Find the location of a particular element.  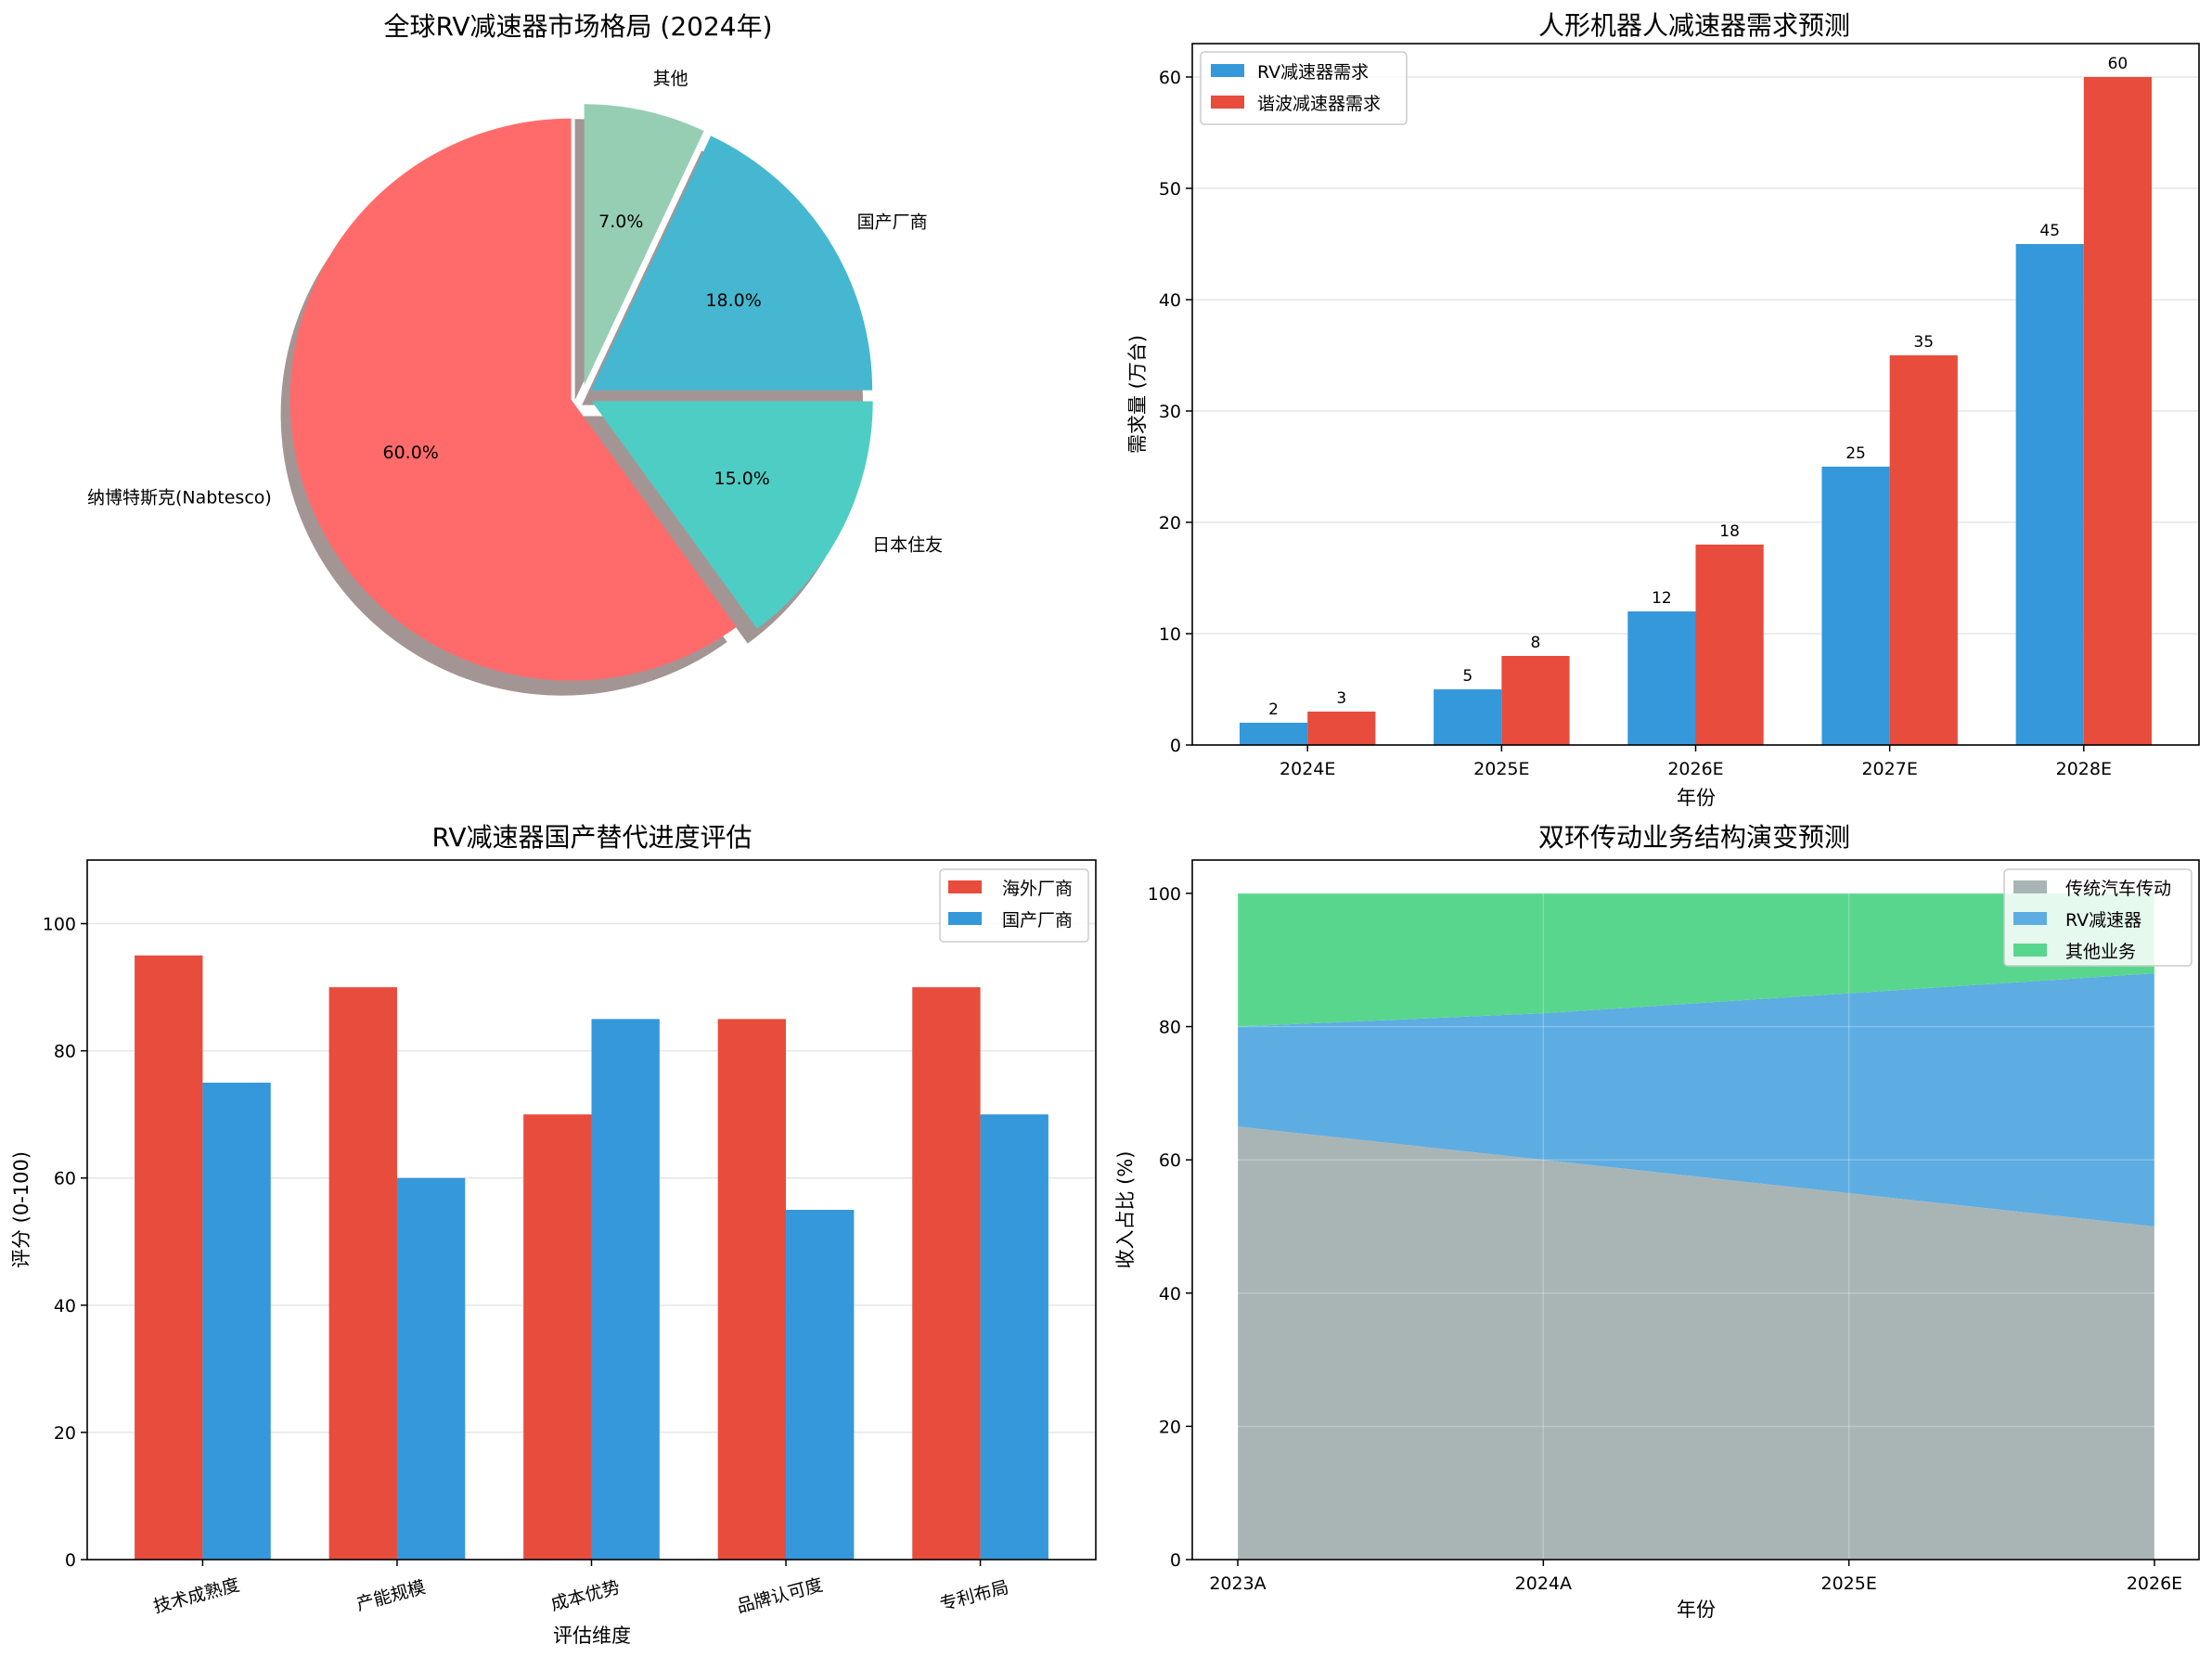

legend-swatch-rv is located at coordinates (1228, 70).